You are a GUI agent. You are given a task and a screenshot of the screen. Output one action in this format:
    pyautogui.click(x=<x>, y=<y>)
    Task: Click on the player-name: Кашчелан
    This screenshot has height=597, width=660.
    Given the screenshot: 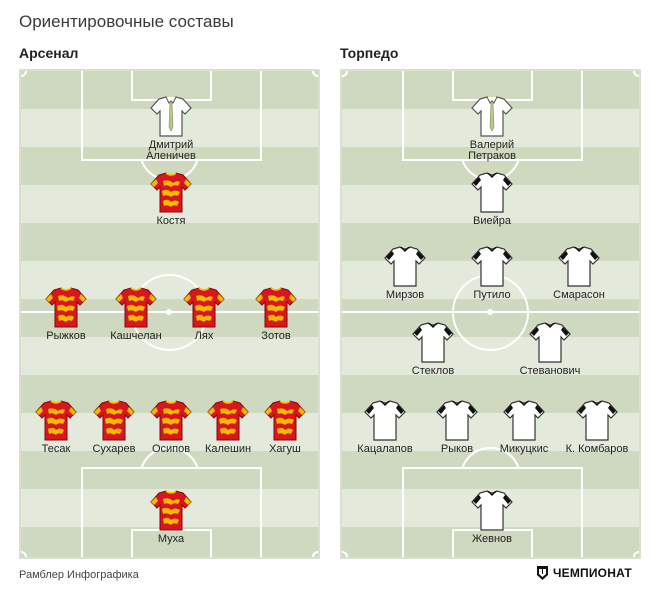 What is the action you would take?
    pyautogui.click(x=136, y=336)
    